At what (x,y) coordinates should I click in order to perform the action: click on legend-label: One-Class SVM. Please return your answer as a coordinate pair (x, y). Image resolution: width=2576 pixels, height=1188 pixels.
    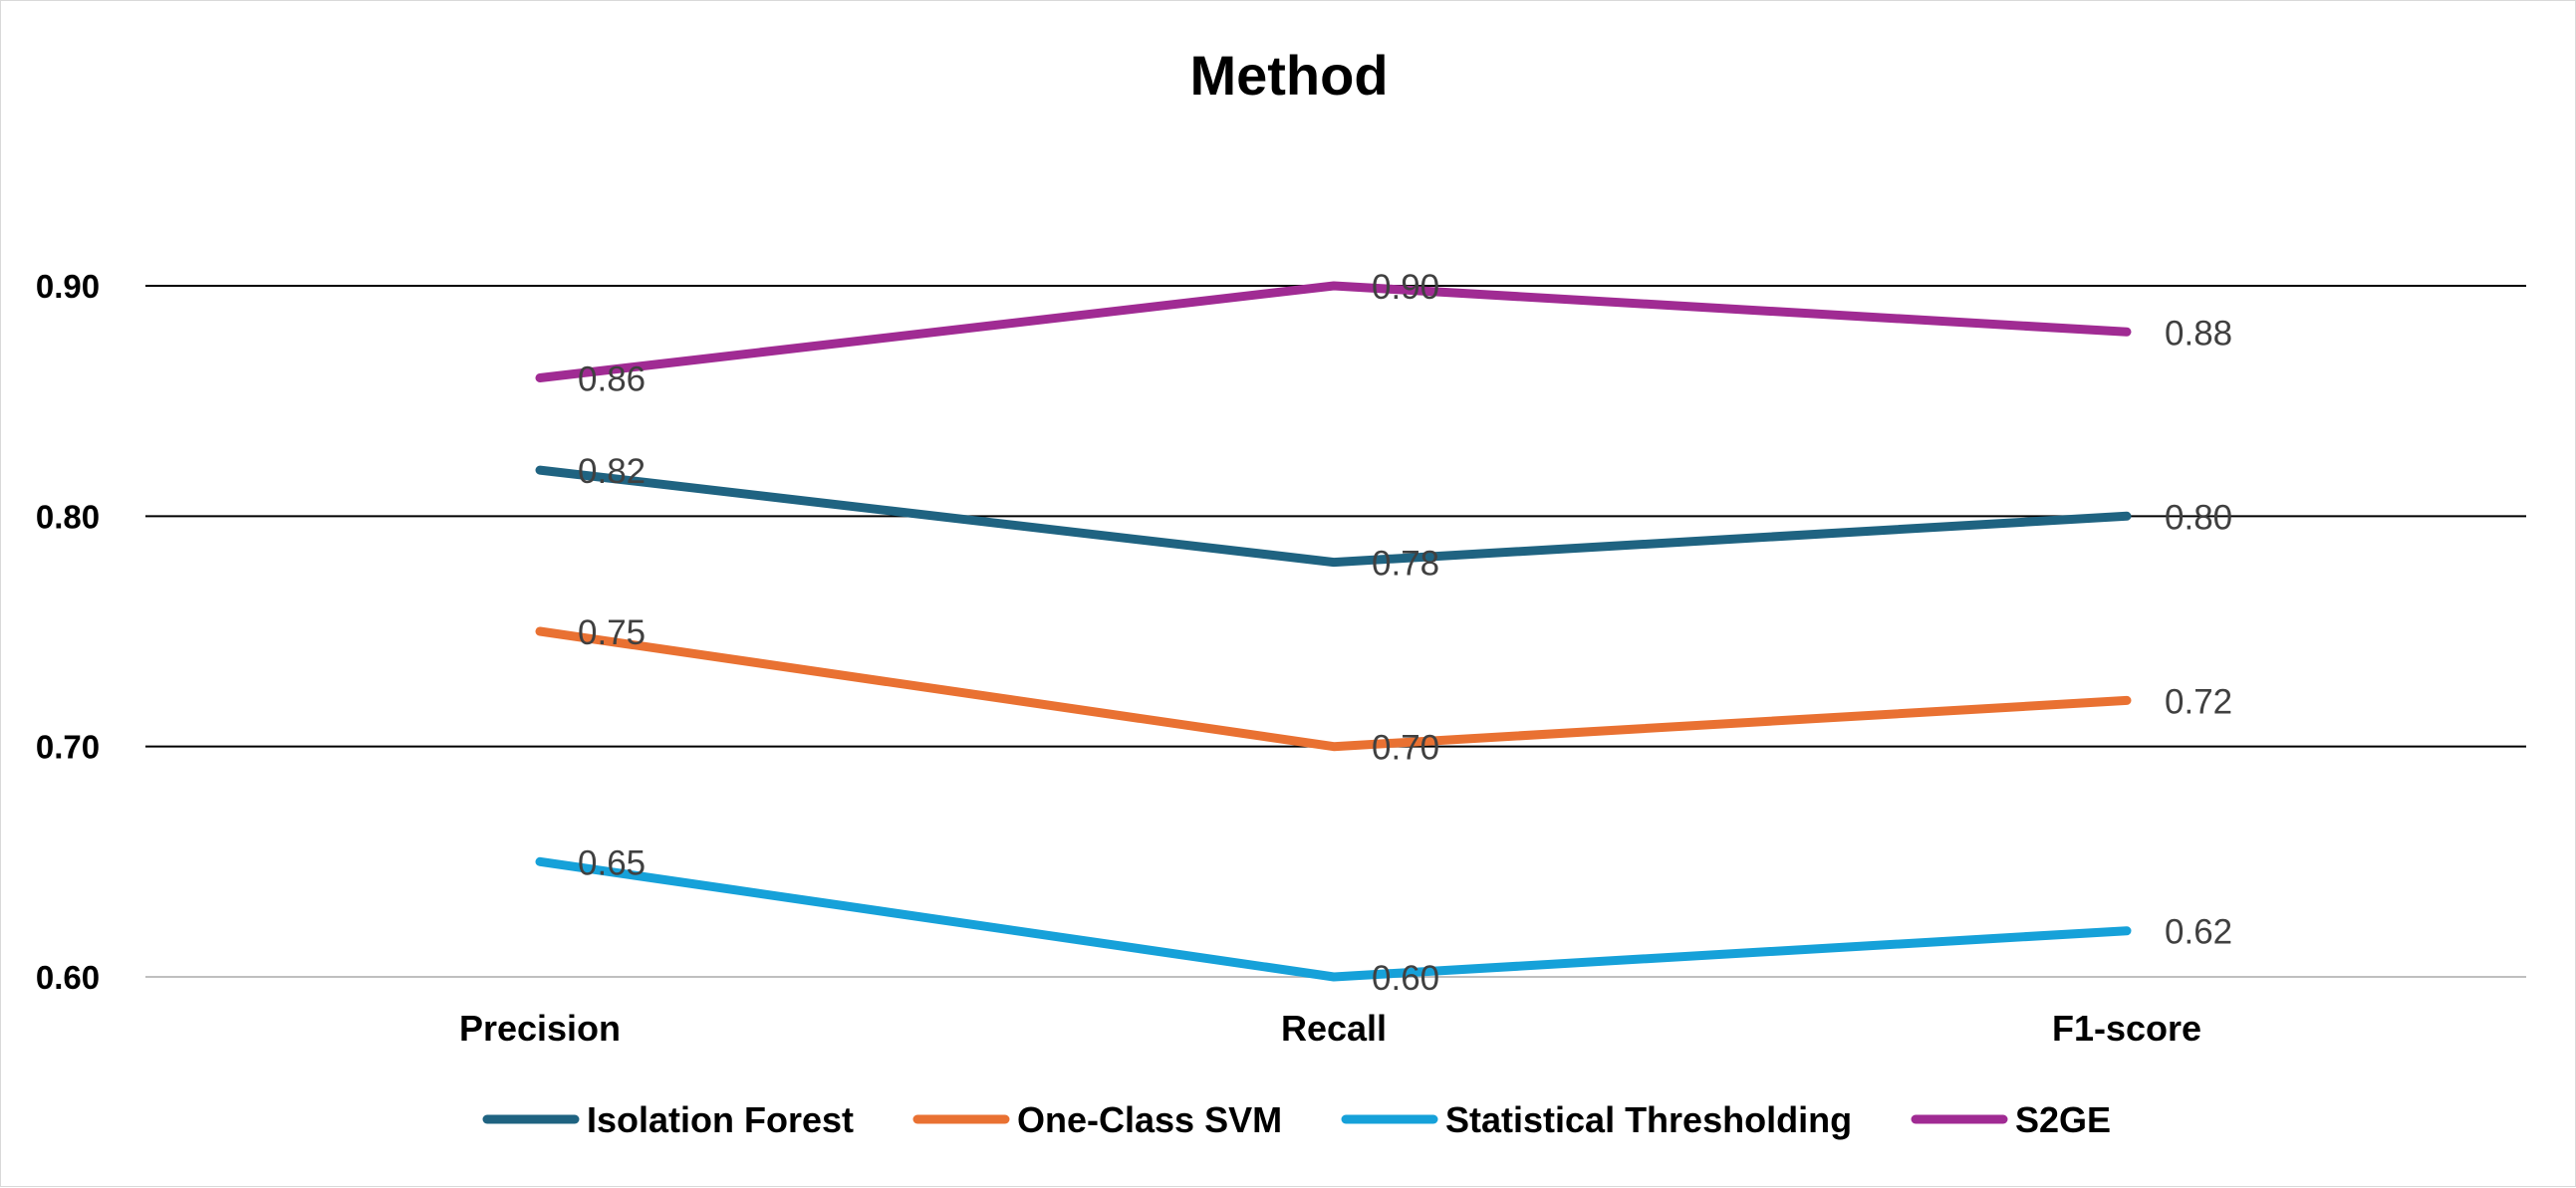
    Looking at the image, I should click on (1149, 1119).